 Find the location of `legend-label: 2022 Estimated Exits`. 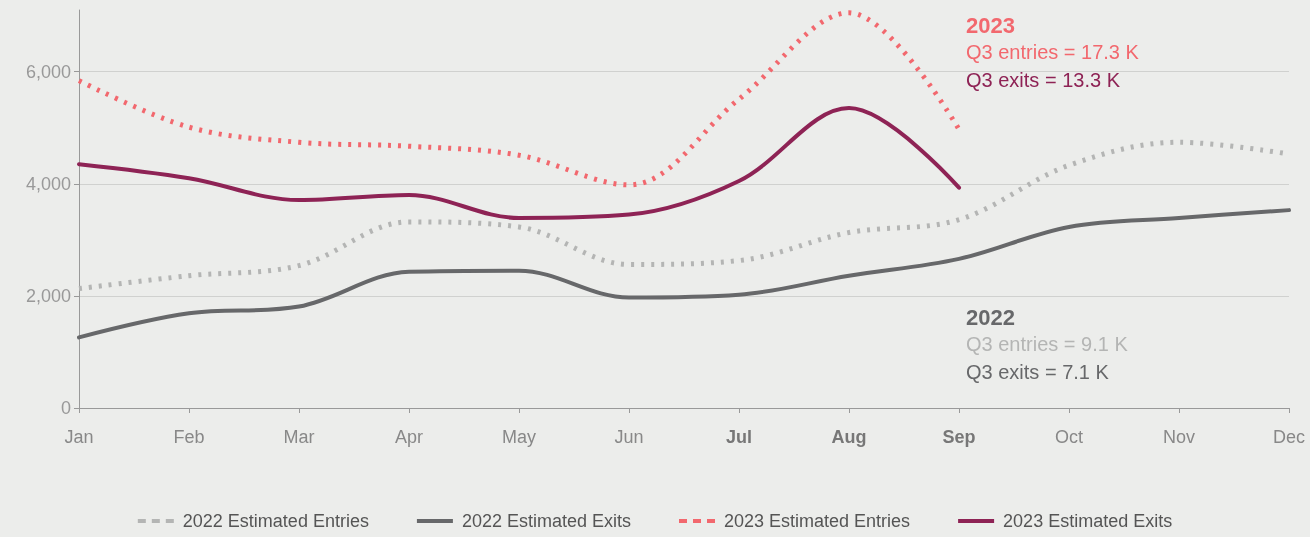

legend-label: 2022 Estimated Exits is located at coordinates (546, 521).